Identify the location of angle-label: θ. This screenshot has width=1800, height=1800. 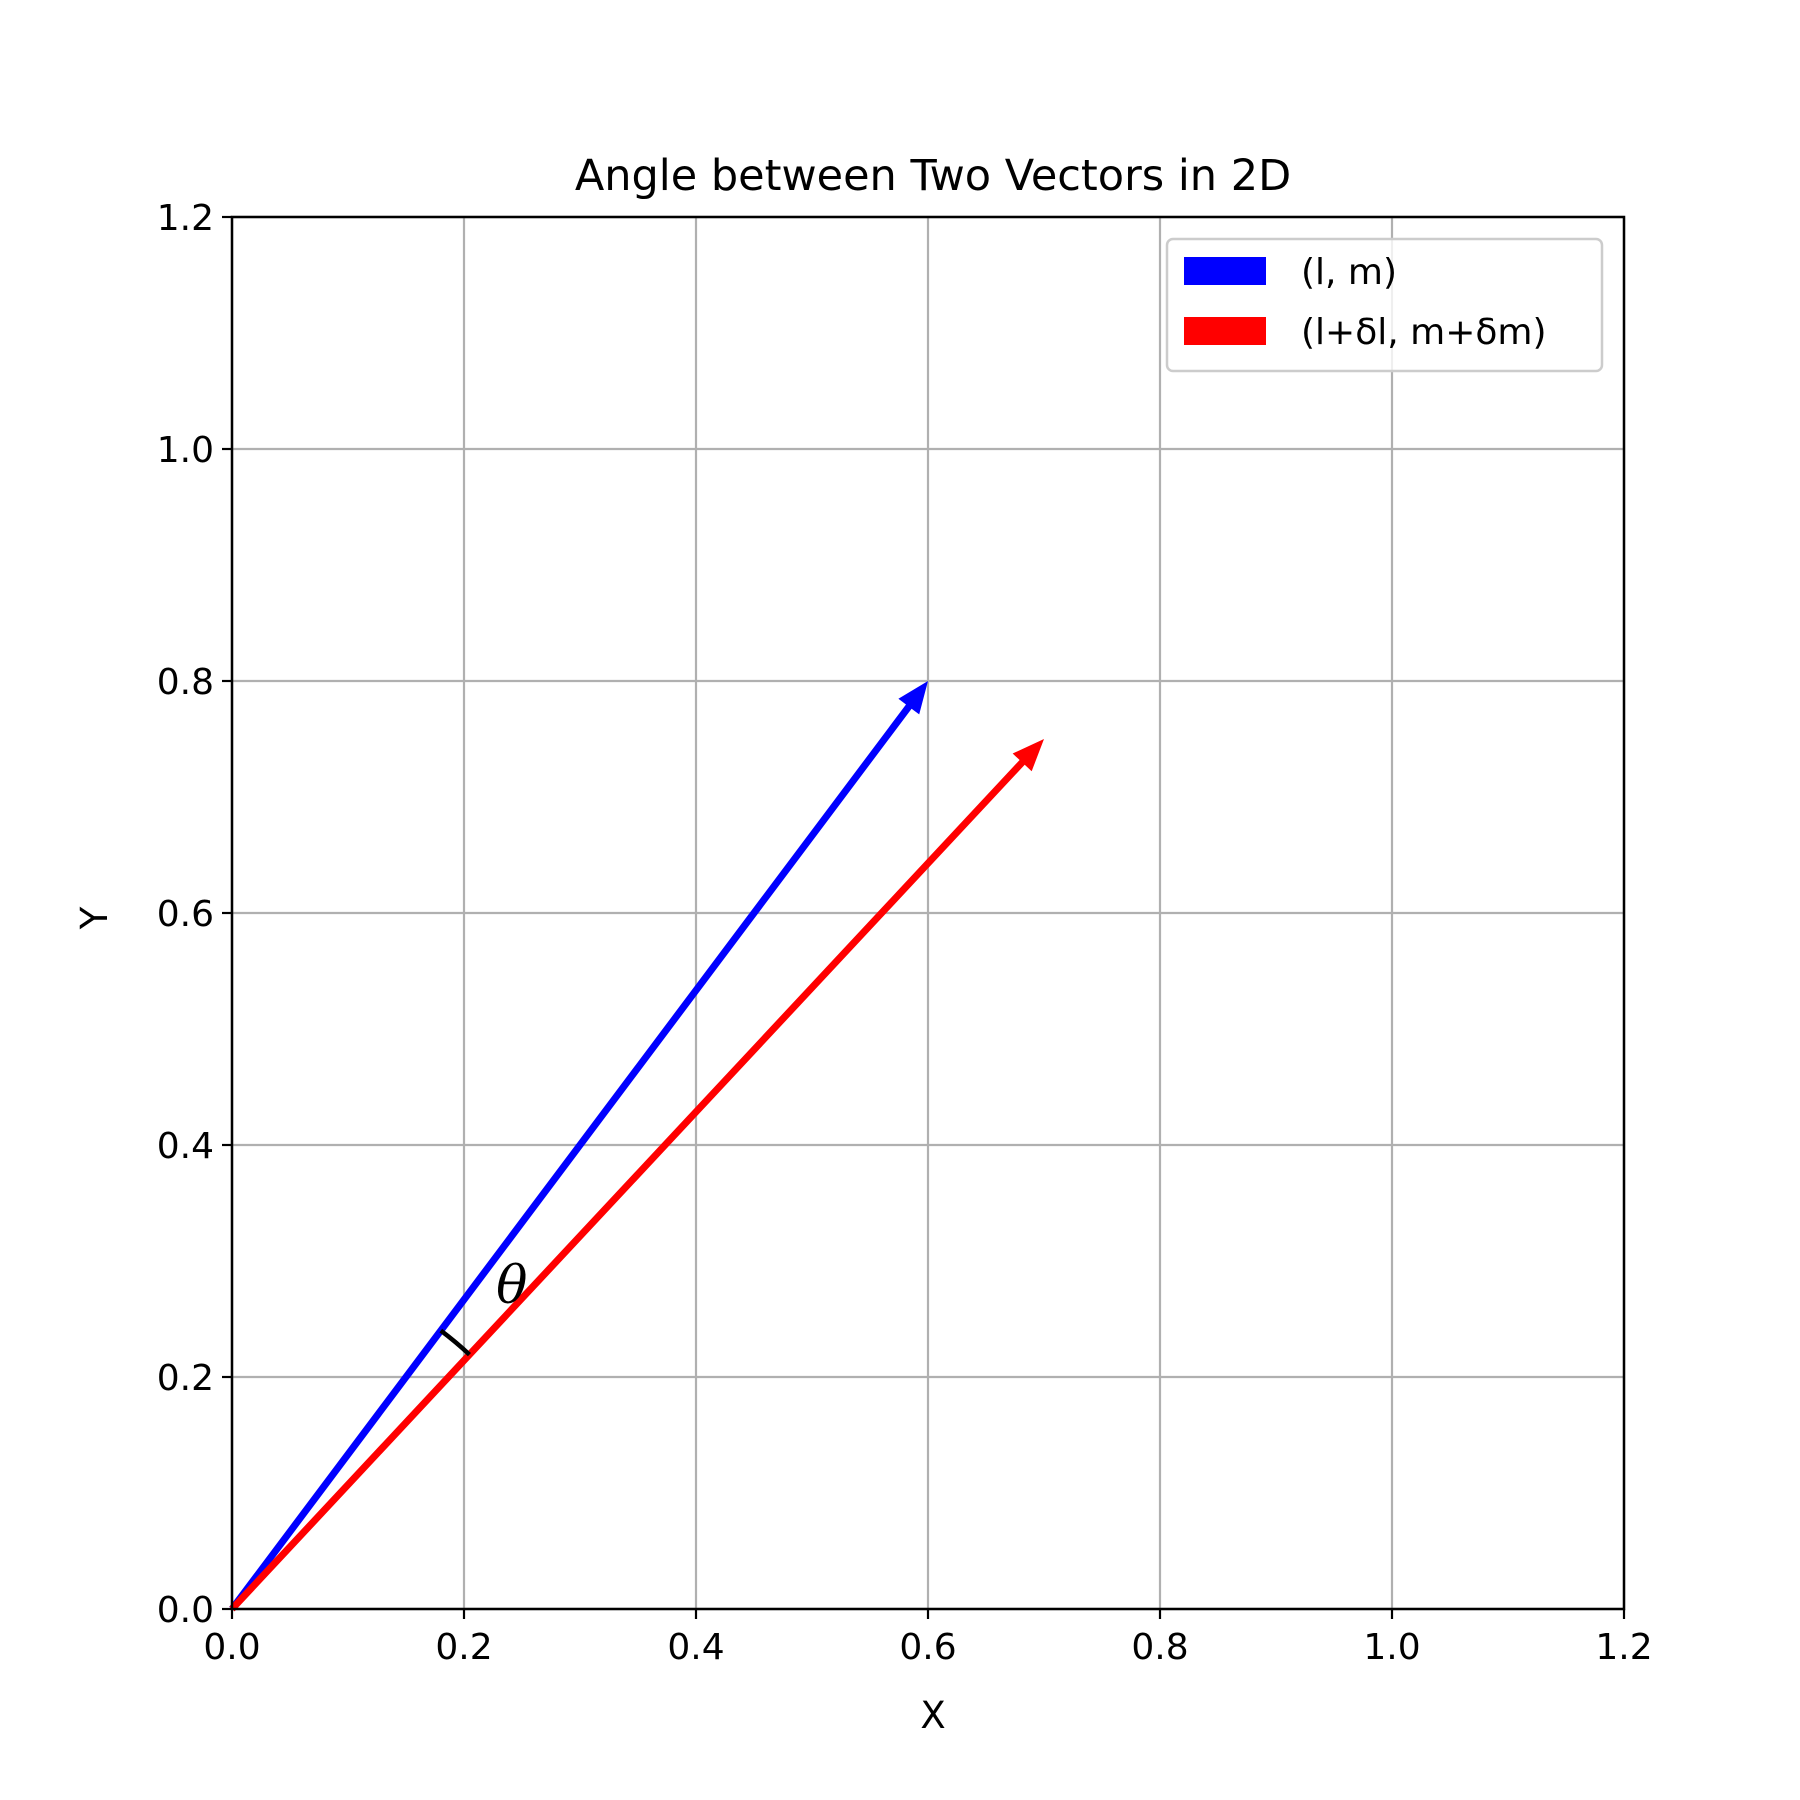
(511, 1286).